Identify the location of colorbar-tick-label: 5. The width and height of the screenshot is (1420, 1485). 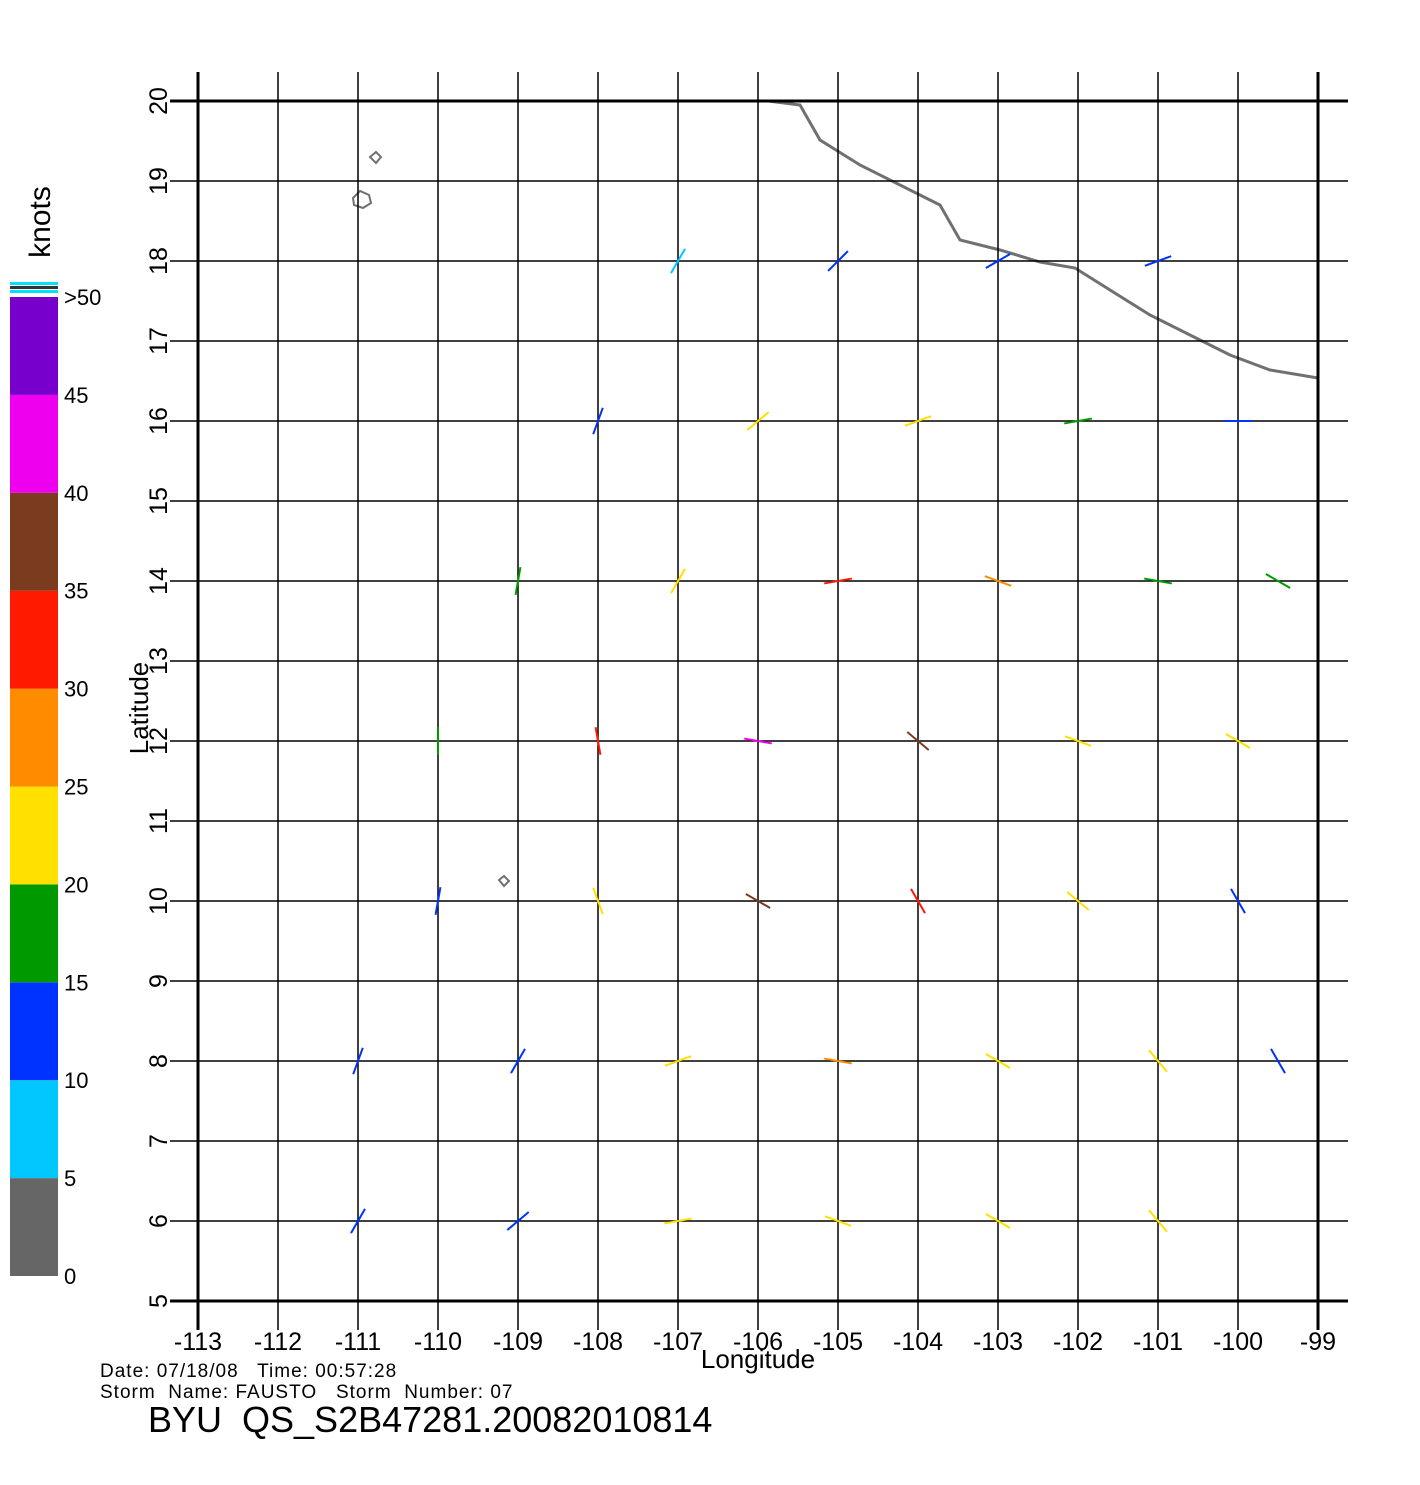
(70, 1178).